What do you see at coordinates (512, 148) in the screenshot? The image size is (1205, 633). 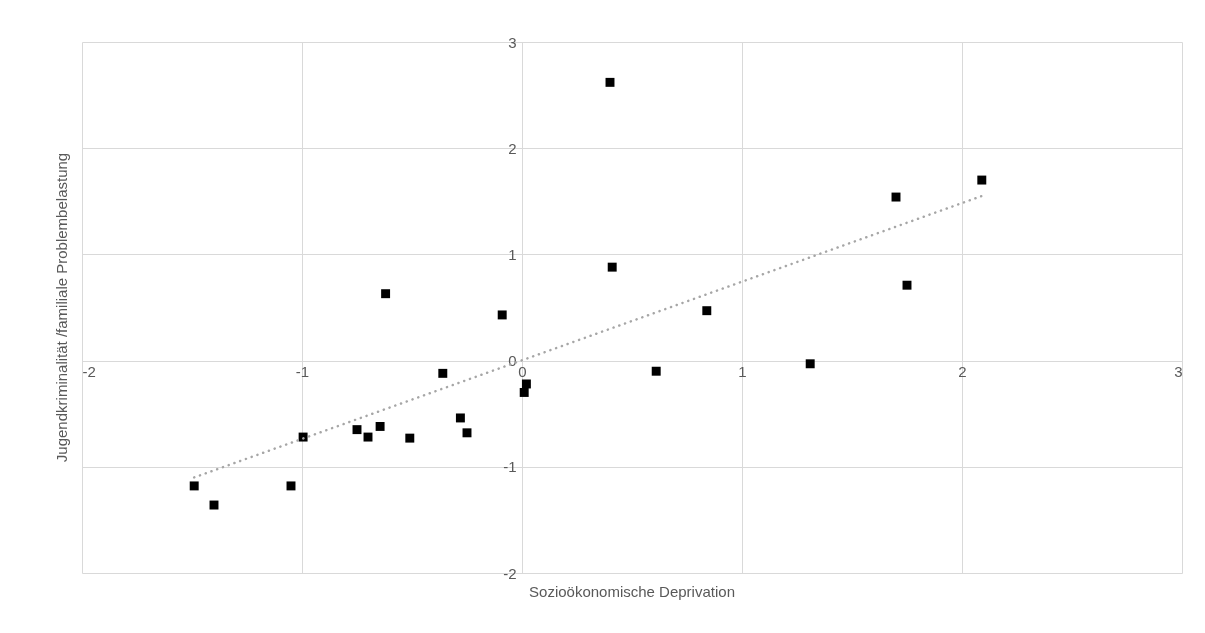 I see `y-tick-label: 2` at bounding box center [512, 148].